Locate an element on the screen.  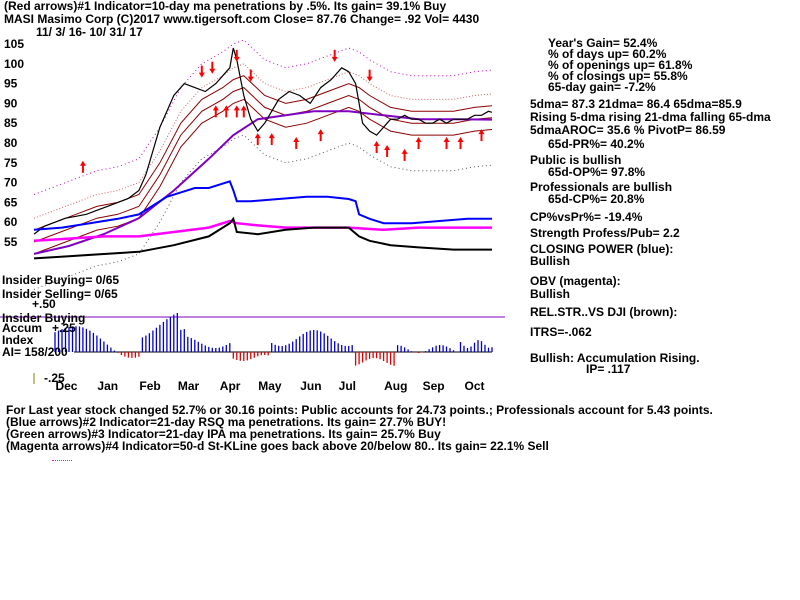
x-tick-label: Dec is located at coordinates (66, 386).